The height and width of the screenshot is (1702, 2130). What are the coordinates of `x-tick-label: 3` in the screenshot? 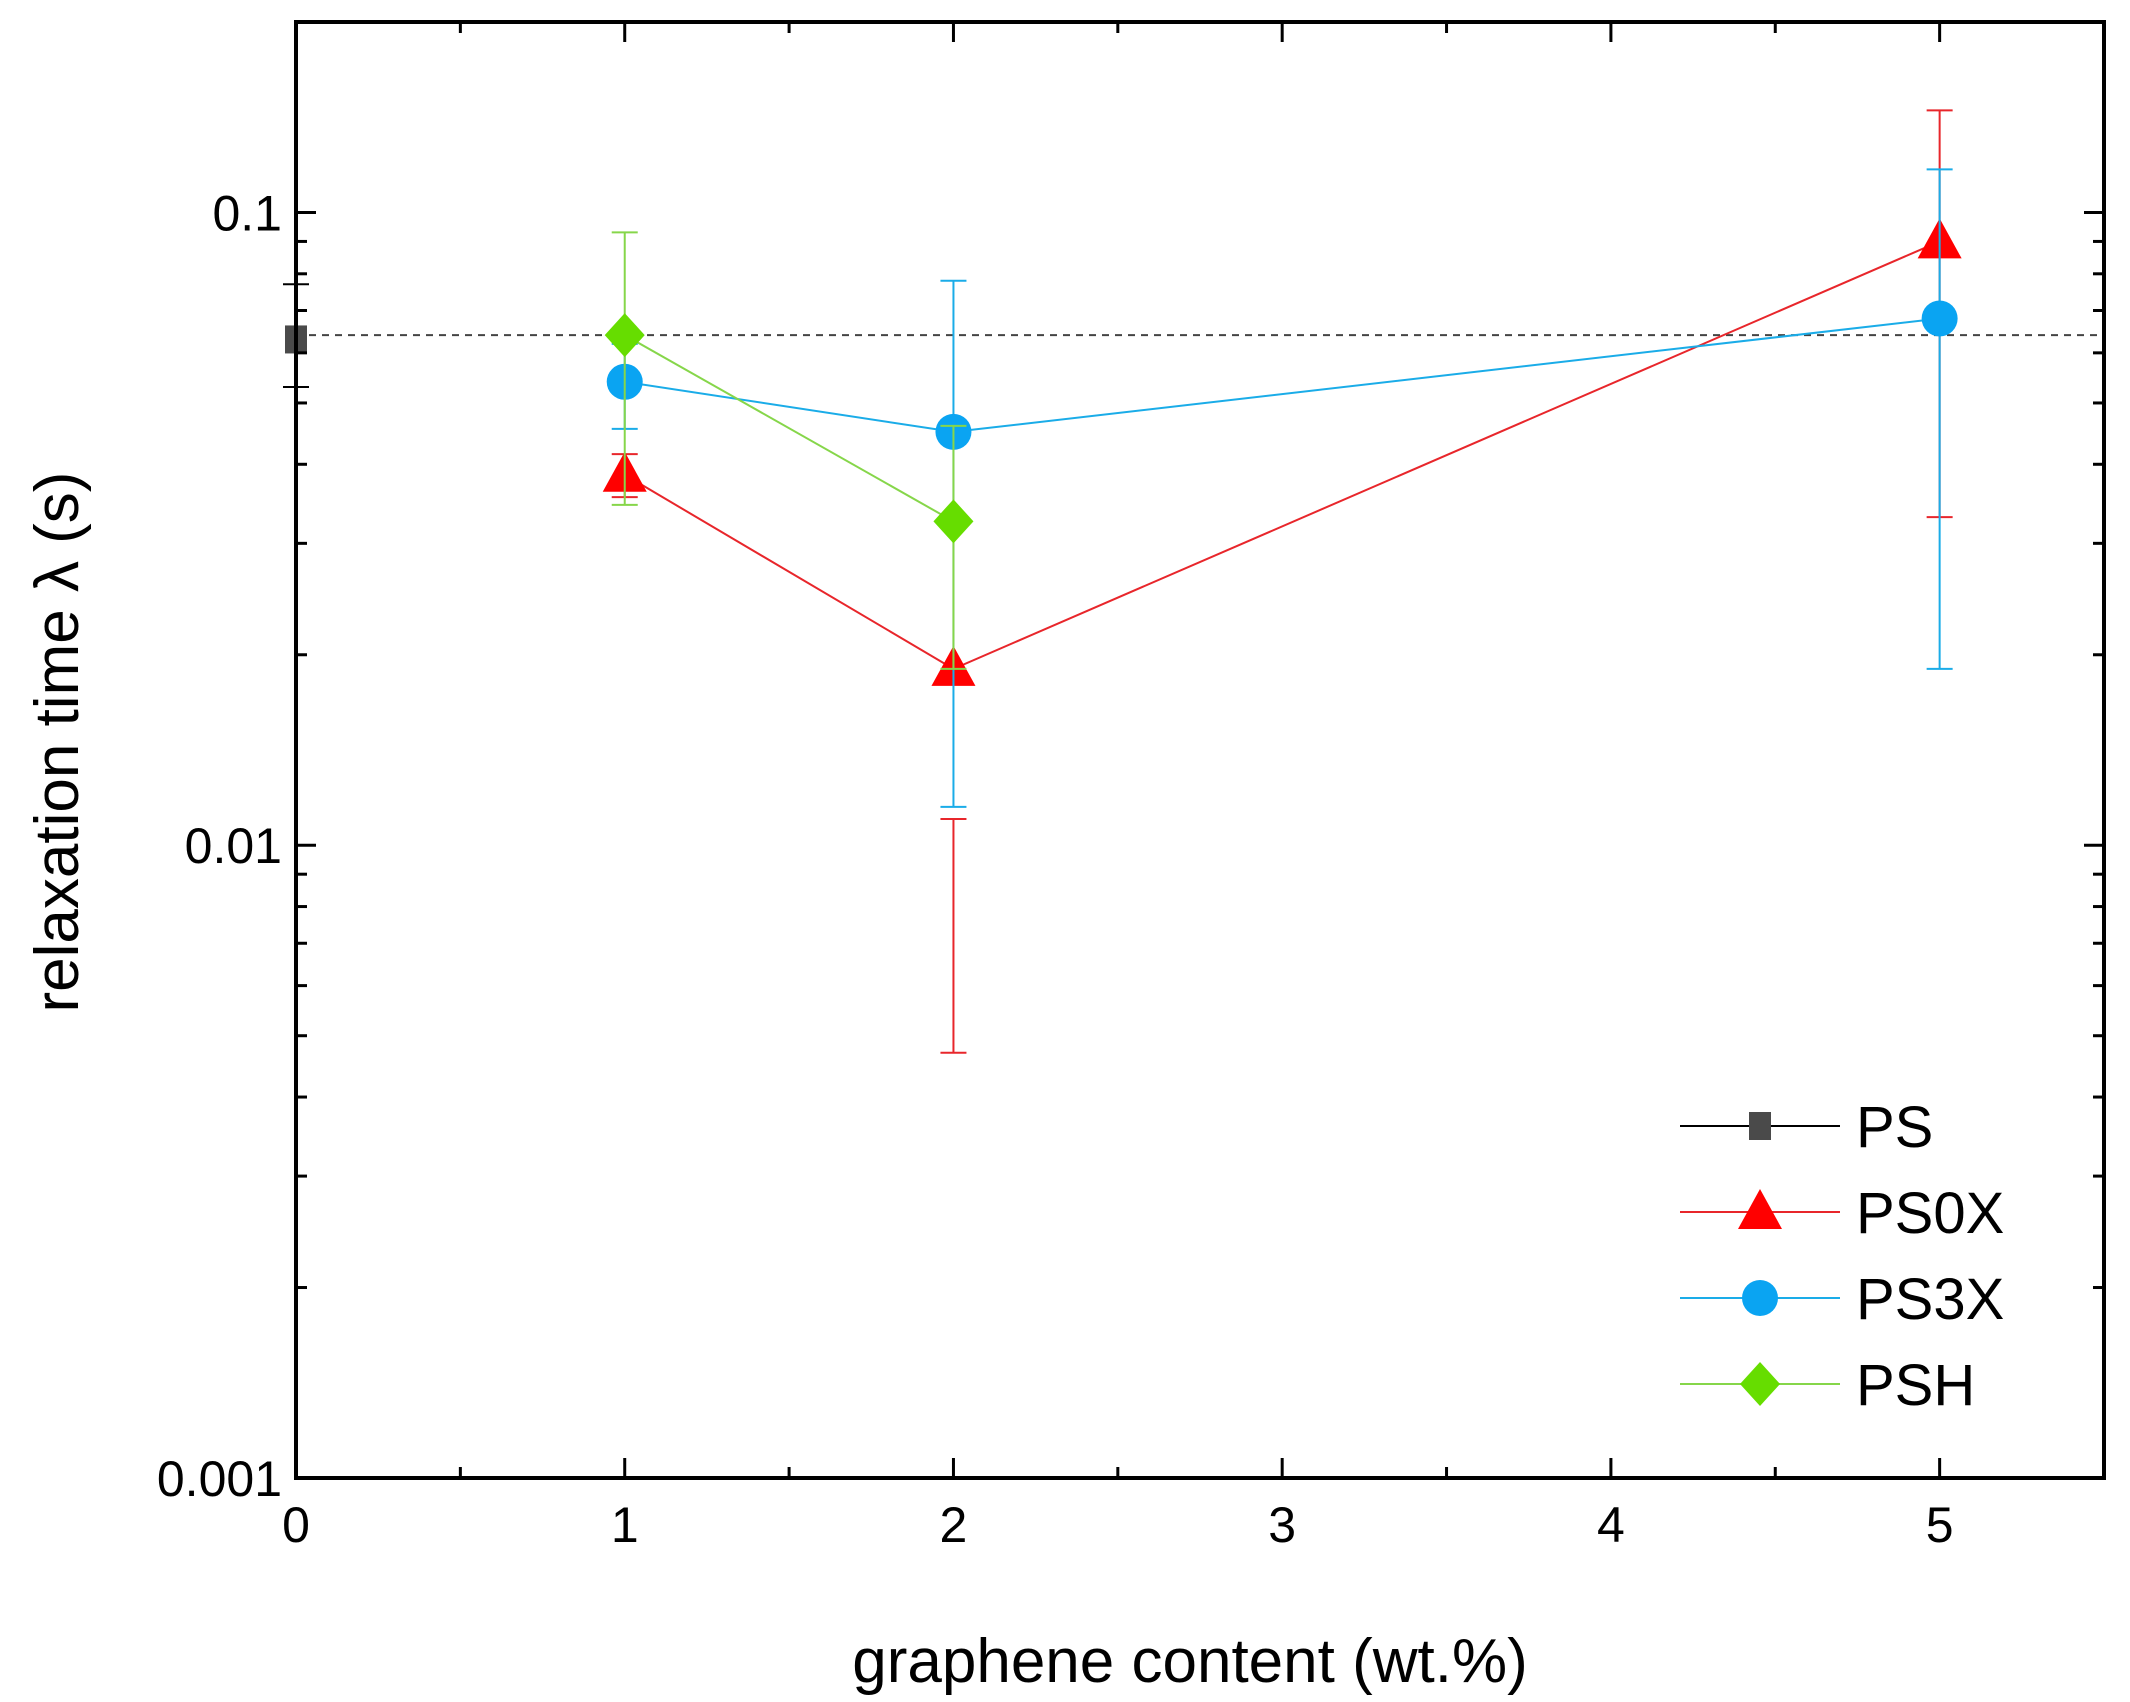 It's located at (1282, 1525).